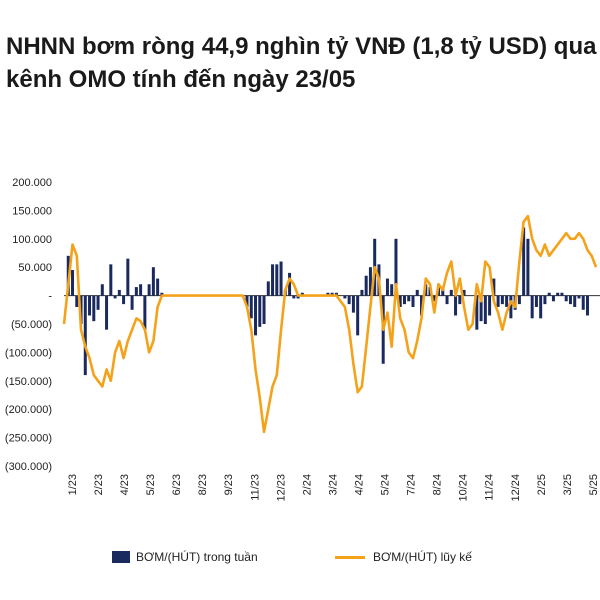 This screenshot has height=600, width=600. Describe the element at coordinates (151, 484) in the screenshot. I see `x-tick-label: 5/23` at that location.